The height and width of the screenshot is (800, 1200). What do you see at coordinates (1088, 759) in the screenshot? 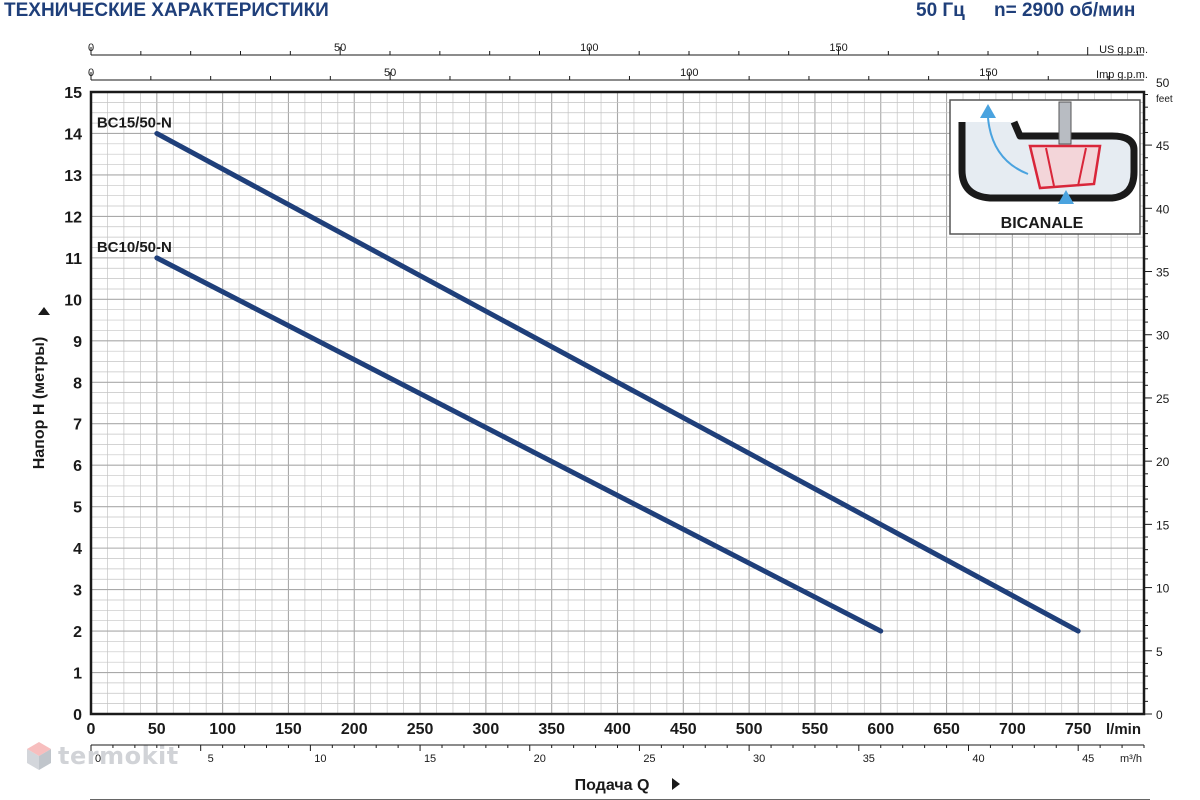
I see `m3h-tick-label: 45` at bounding box center [1088, 759].